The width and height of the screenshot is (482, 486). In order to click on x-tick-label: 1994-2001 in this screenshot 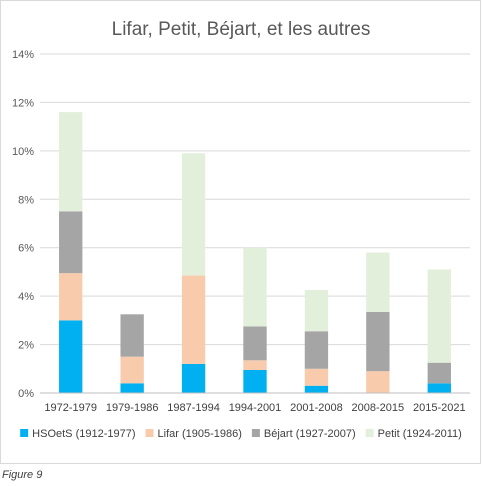, I will do `click(255, 408)`.